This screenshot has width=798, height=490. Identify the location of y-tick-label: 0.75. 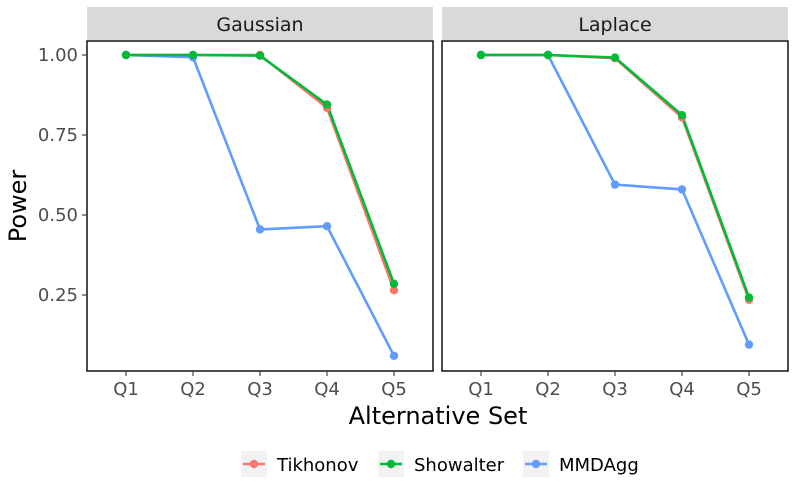
(58, 135).